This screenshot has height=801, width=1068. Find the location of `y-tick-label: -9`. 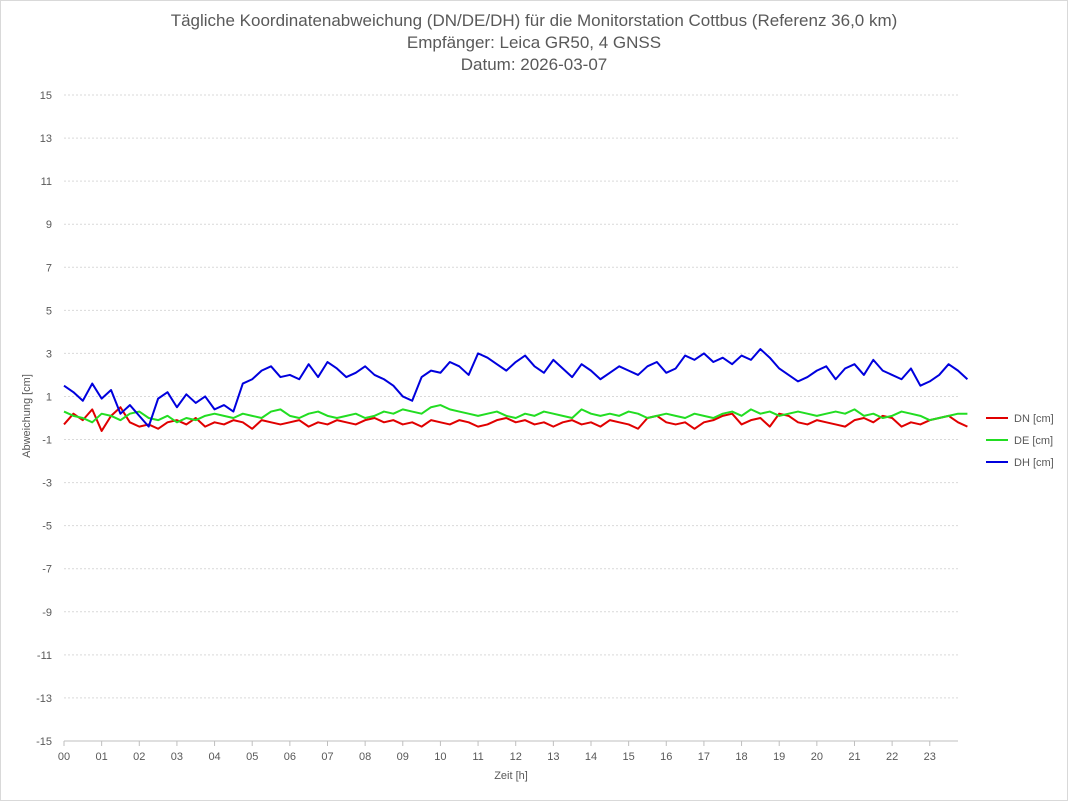

y-tick-label: -9 is located at coordinates (47, 613).